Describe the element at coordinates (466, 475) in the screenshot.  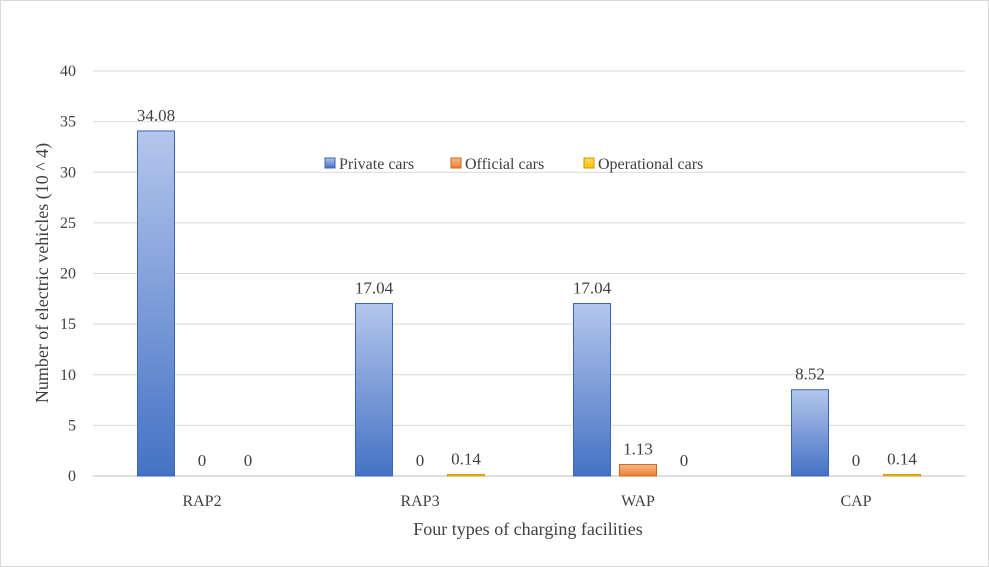
I see `bar-operational-cars-rap3` at that location.